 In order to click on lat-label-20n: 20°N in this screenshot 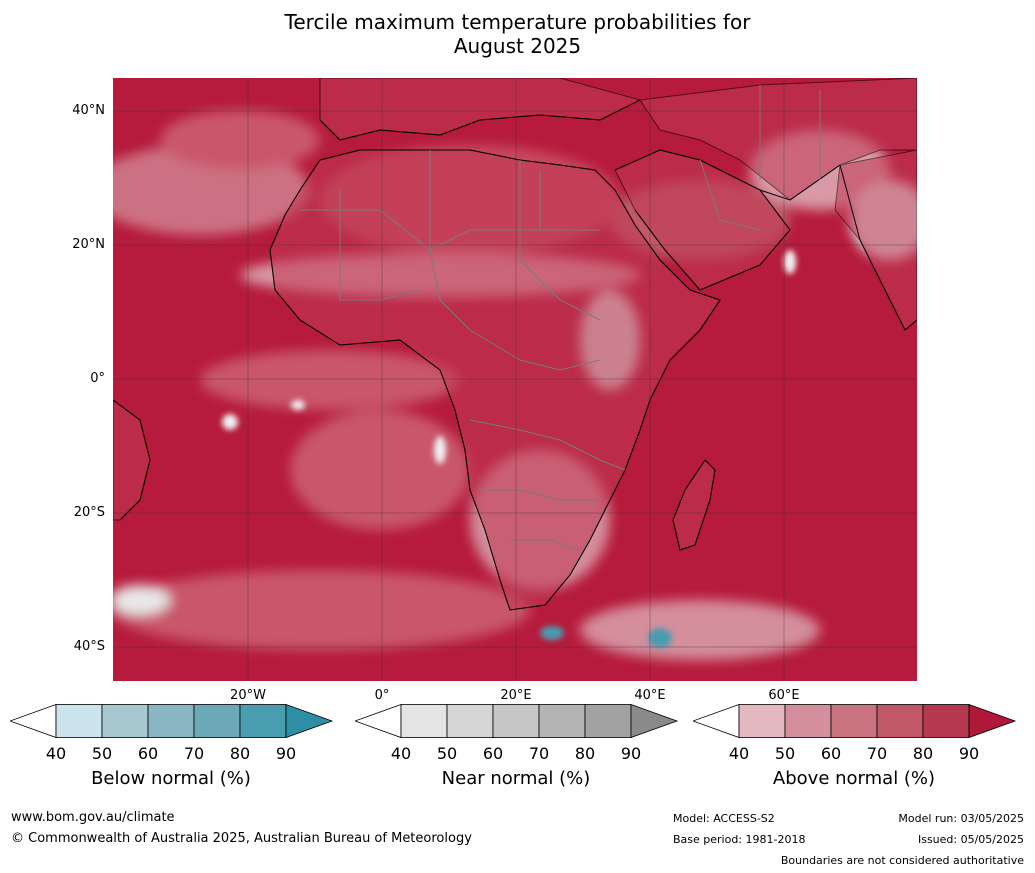, I will do `click(88, 244)`.